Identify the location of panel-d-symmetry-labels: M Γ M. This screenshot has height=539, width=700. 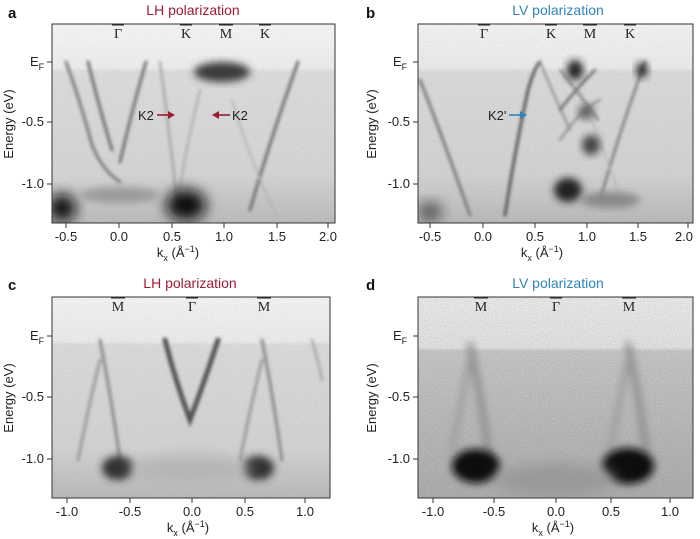
(555, 306).